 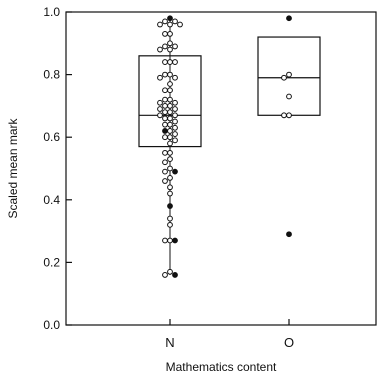 What do you see at coordinates (57, 168) in the screenshot?
I see `y-axis: 0.0 0.2 0.4 0.6 0.8 1.0` at bounding box center [57, 168].